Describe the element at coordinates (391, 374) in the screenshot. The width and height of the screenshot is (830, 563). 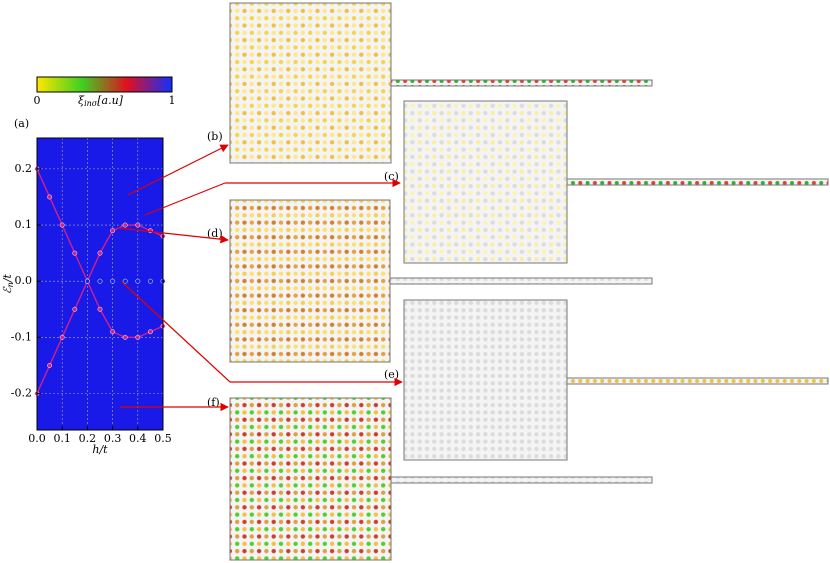
I see `panel-label: (e)` at that location.